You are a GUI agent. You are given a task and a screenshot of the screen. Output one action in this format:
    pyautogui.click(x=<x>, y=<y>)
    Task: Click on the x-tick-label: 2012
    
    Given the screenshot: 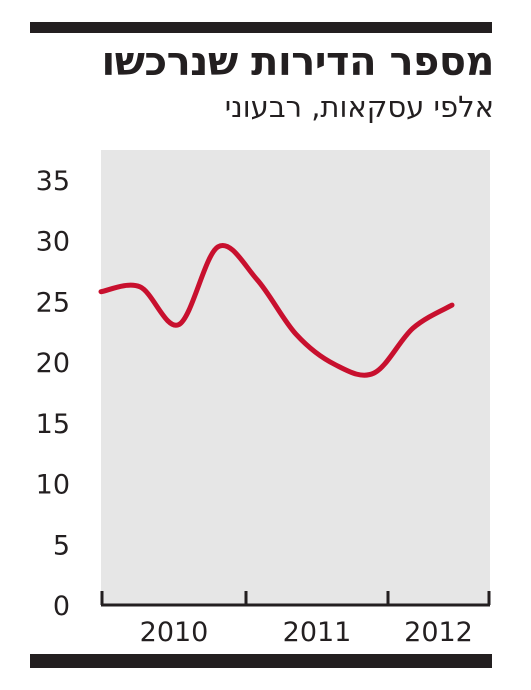 What is the action you would take?
    pyautogui.click(x=438, y=632)
    